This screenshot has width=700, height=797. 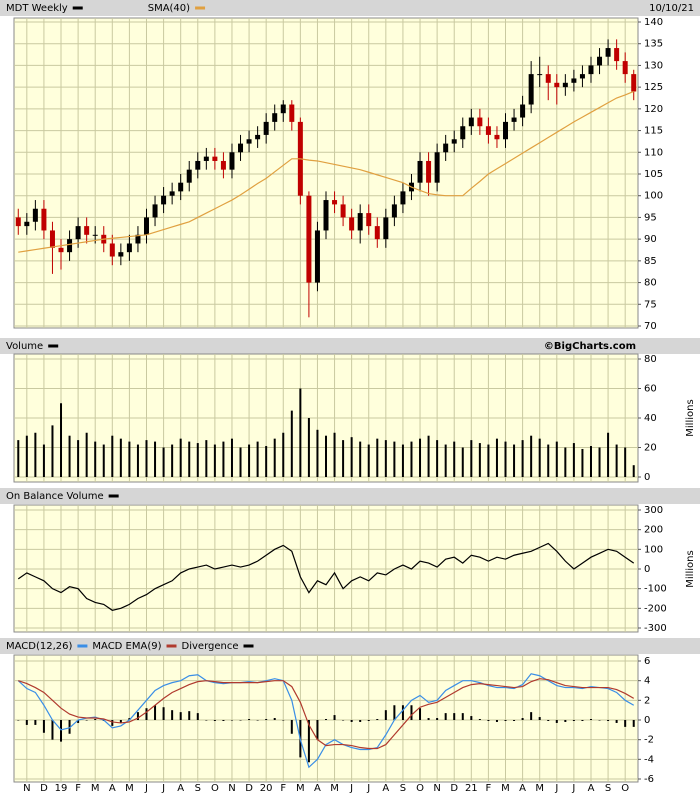 I want to click on y-tick-label: 140, so click(x=653, y=22).